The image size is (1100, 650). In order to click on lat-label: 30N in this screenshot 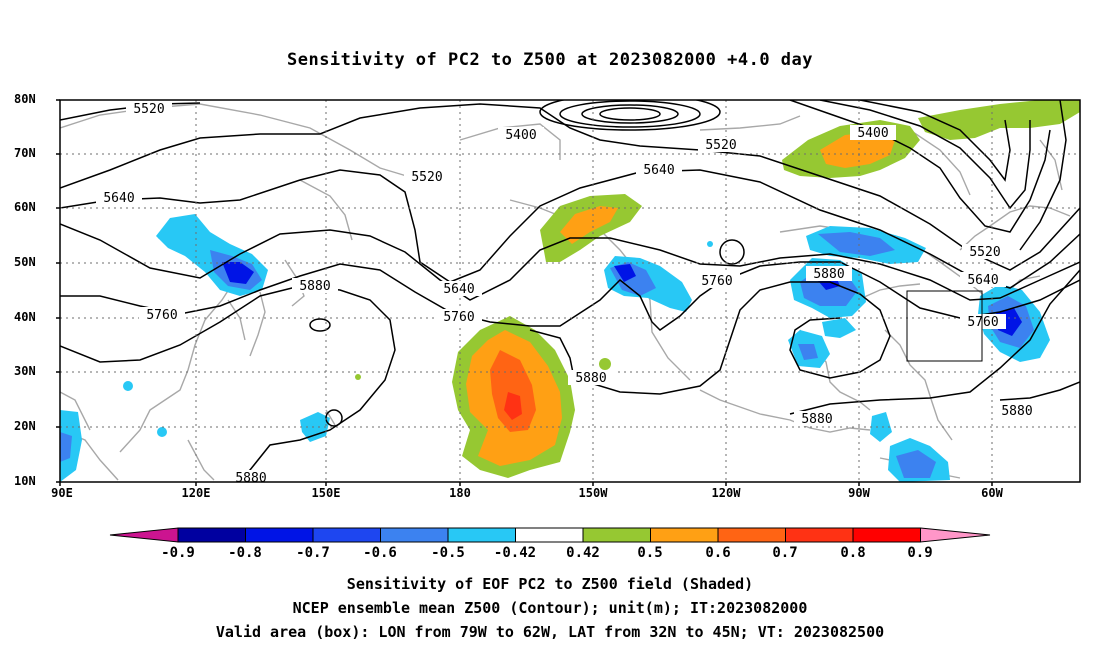, I will do `click(25, 371)`.